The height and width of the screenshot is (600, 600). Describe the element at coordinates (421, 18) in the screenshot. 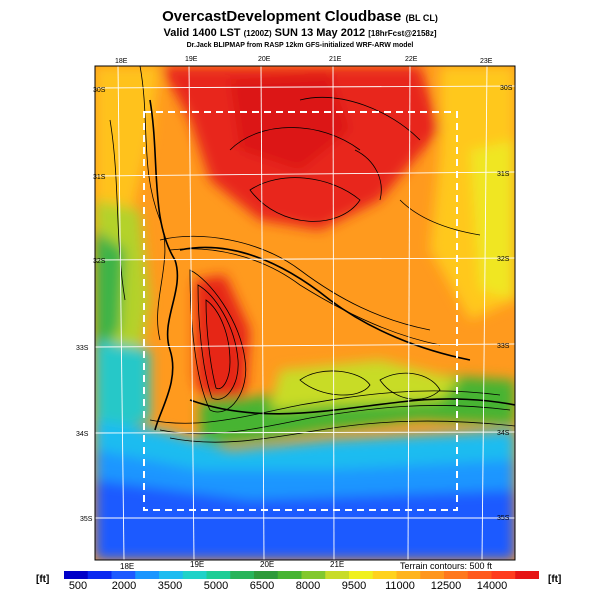

I see `title-sub: (BL CL)` at that location.